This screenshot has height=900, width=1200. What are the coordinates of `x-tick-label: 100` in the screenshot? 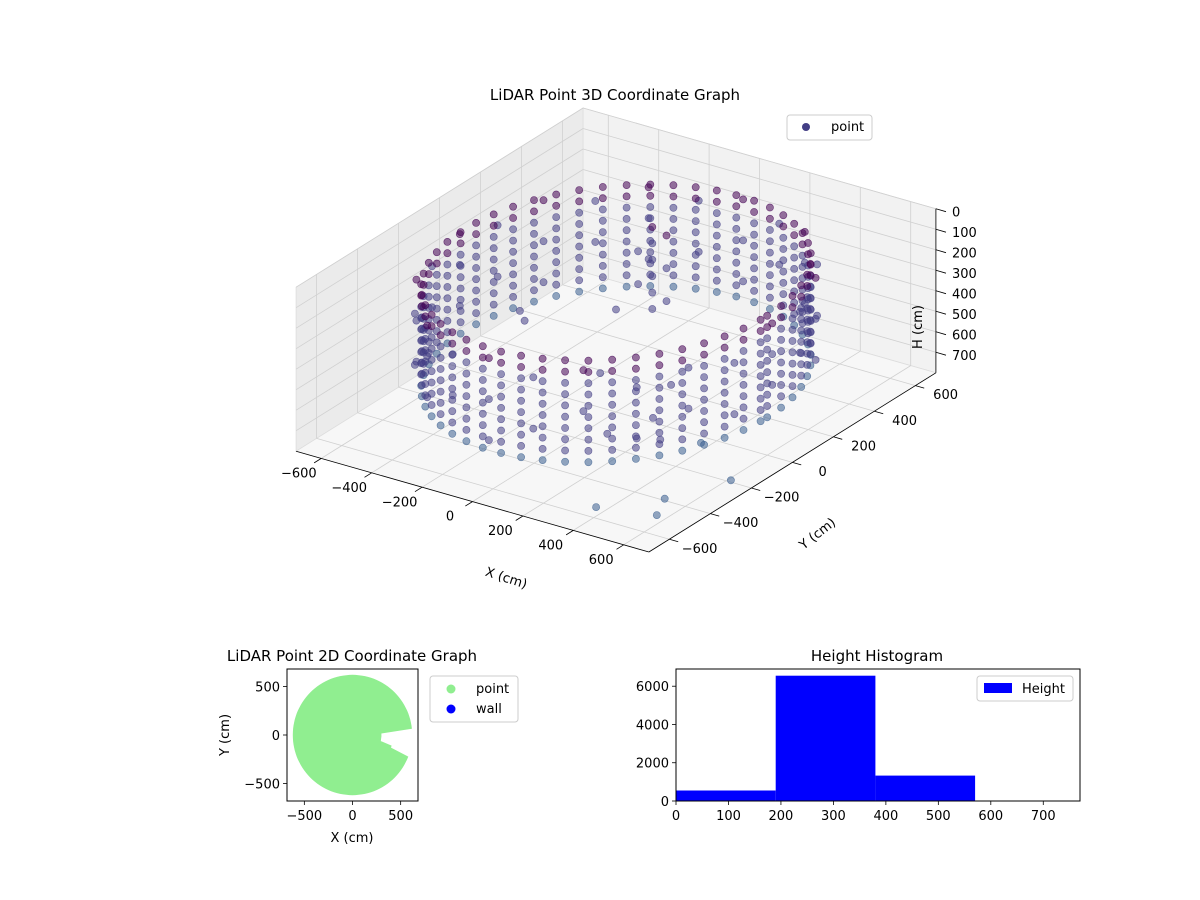 It's located at (728, 816).